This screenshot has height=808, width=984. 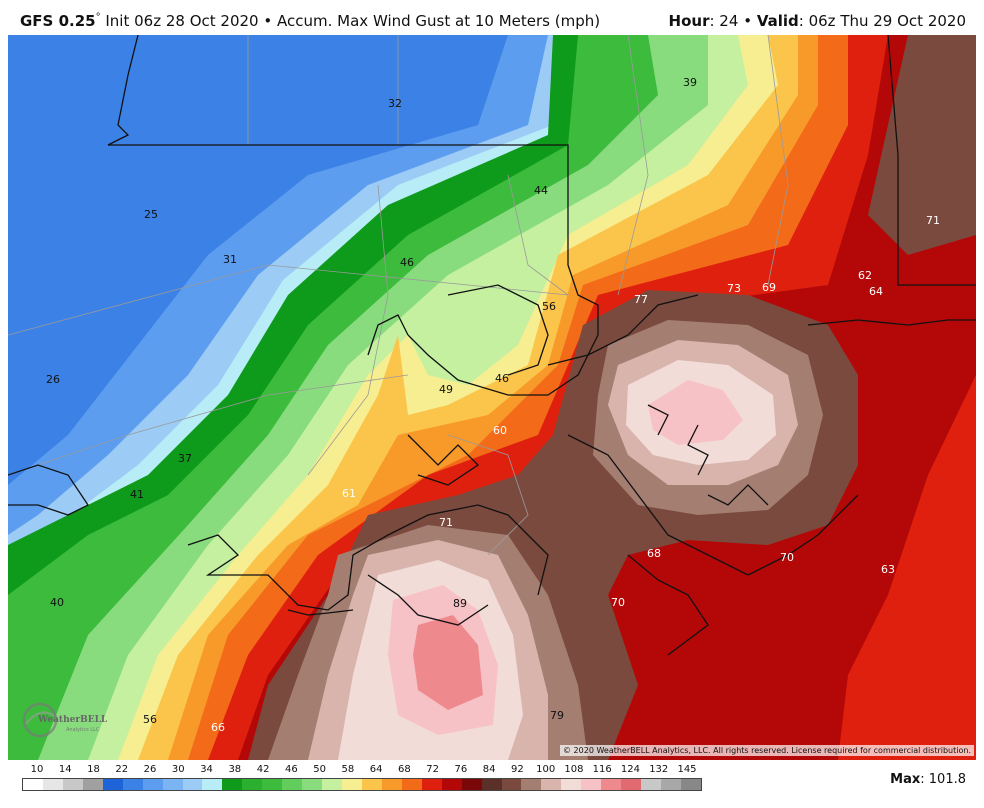 I want to click on map-value-label: 79, so click(x=557, y=715).